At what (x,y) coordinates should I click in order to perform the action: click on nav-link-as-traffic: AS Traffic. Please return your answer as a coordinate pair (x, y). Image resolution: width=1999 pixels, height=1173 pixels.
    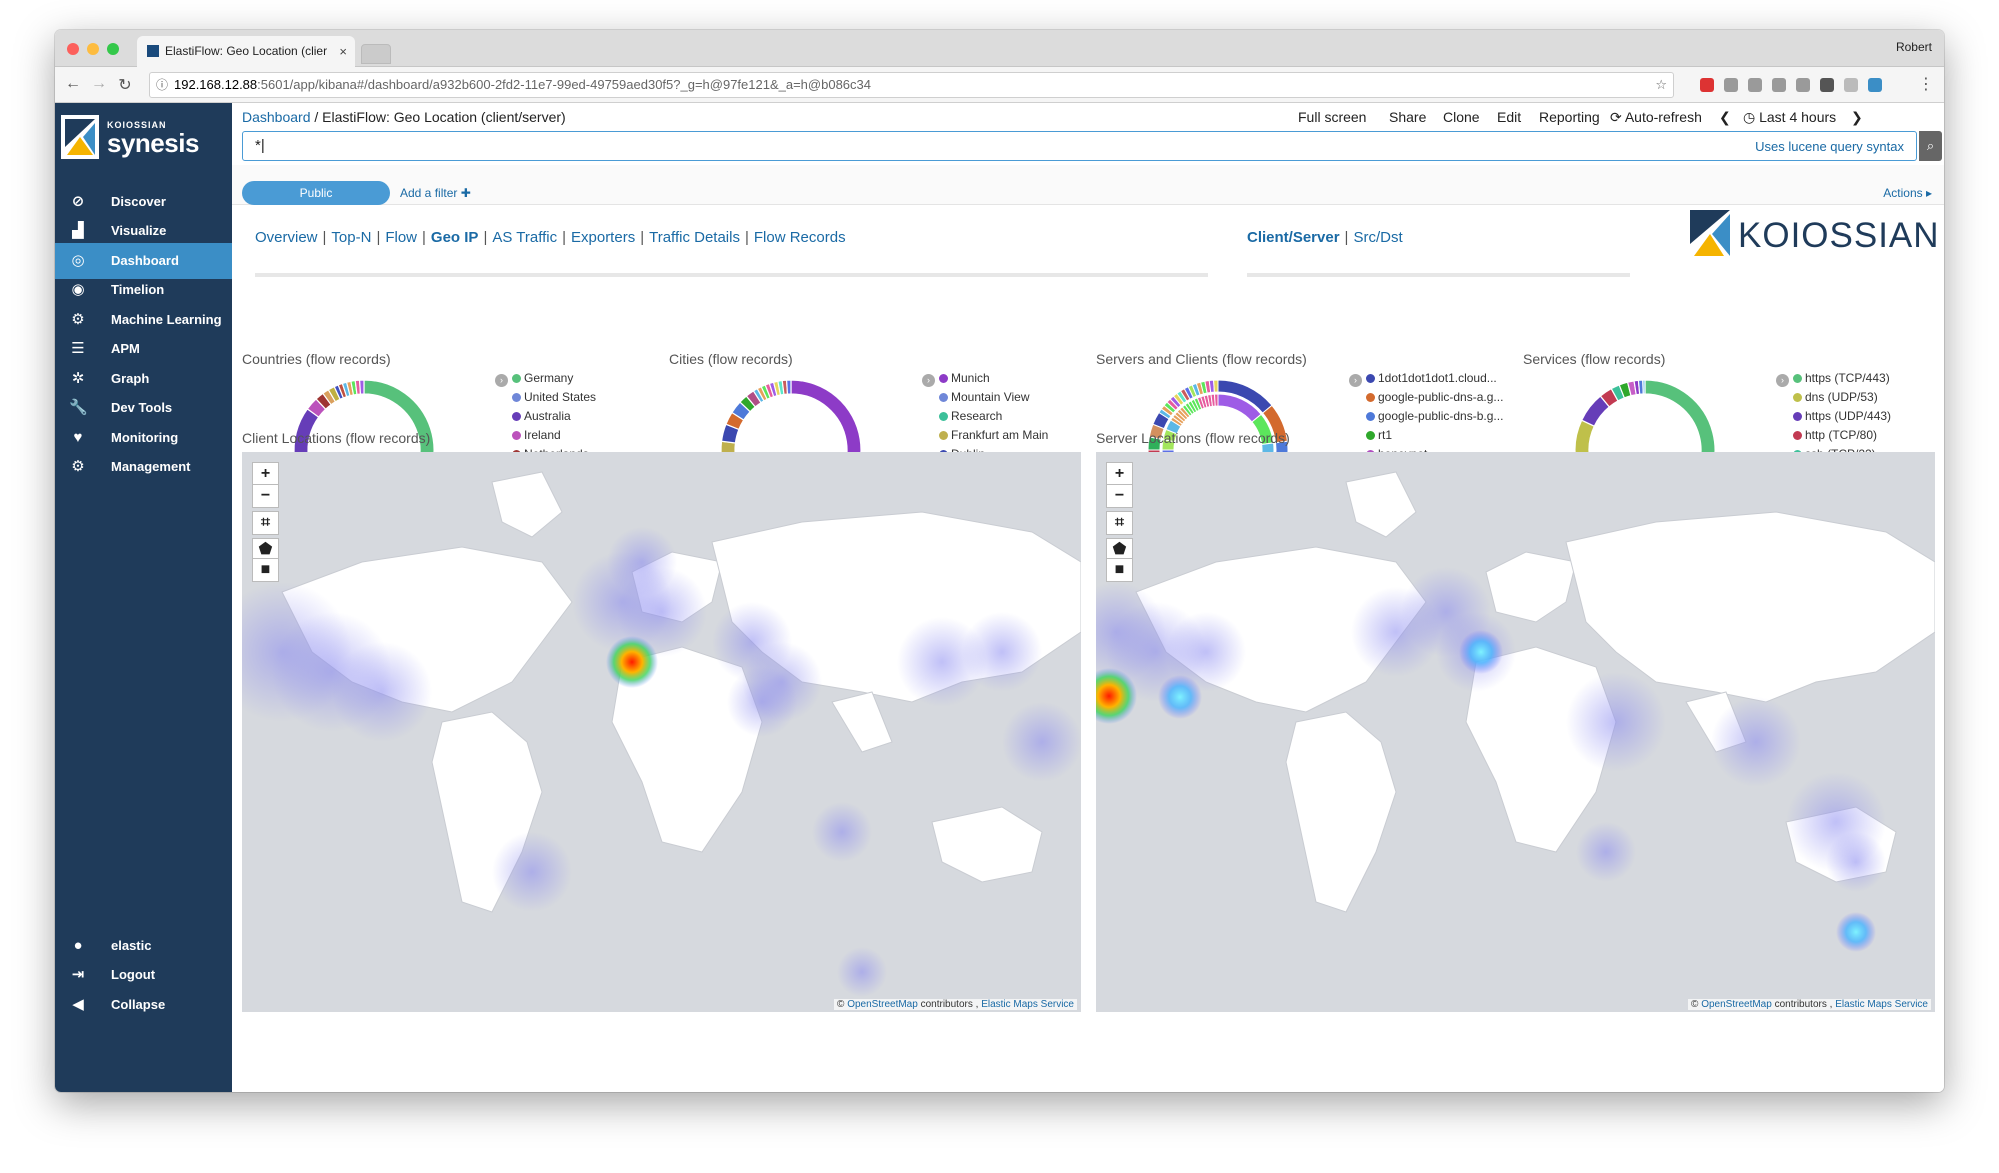
    Looking at the image, I should click on (525, 237).